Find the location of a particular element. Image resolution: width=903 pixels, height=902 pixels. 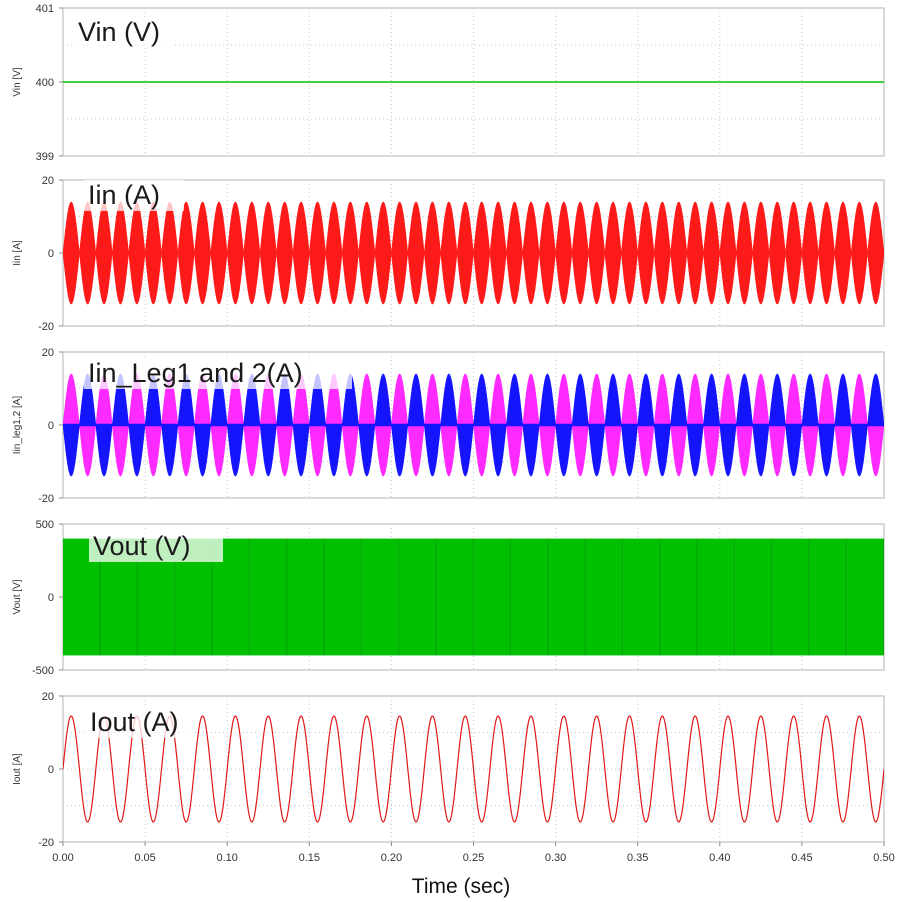

x-tick-label: 0.45 is located at coordinates (801, 858).